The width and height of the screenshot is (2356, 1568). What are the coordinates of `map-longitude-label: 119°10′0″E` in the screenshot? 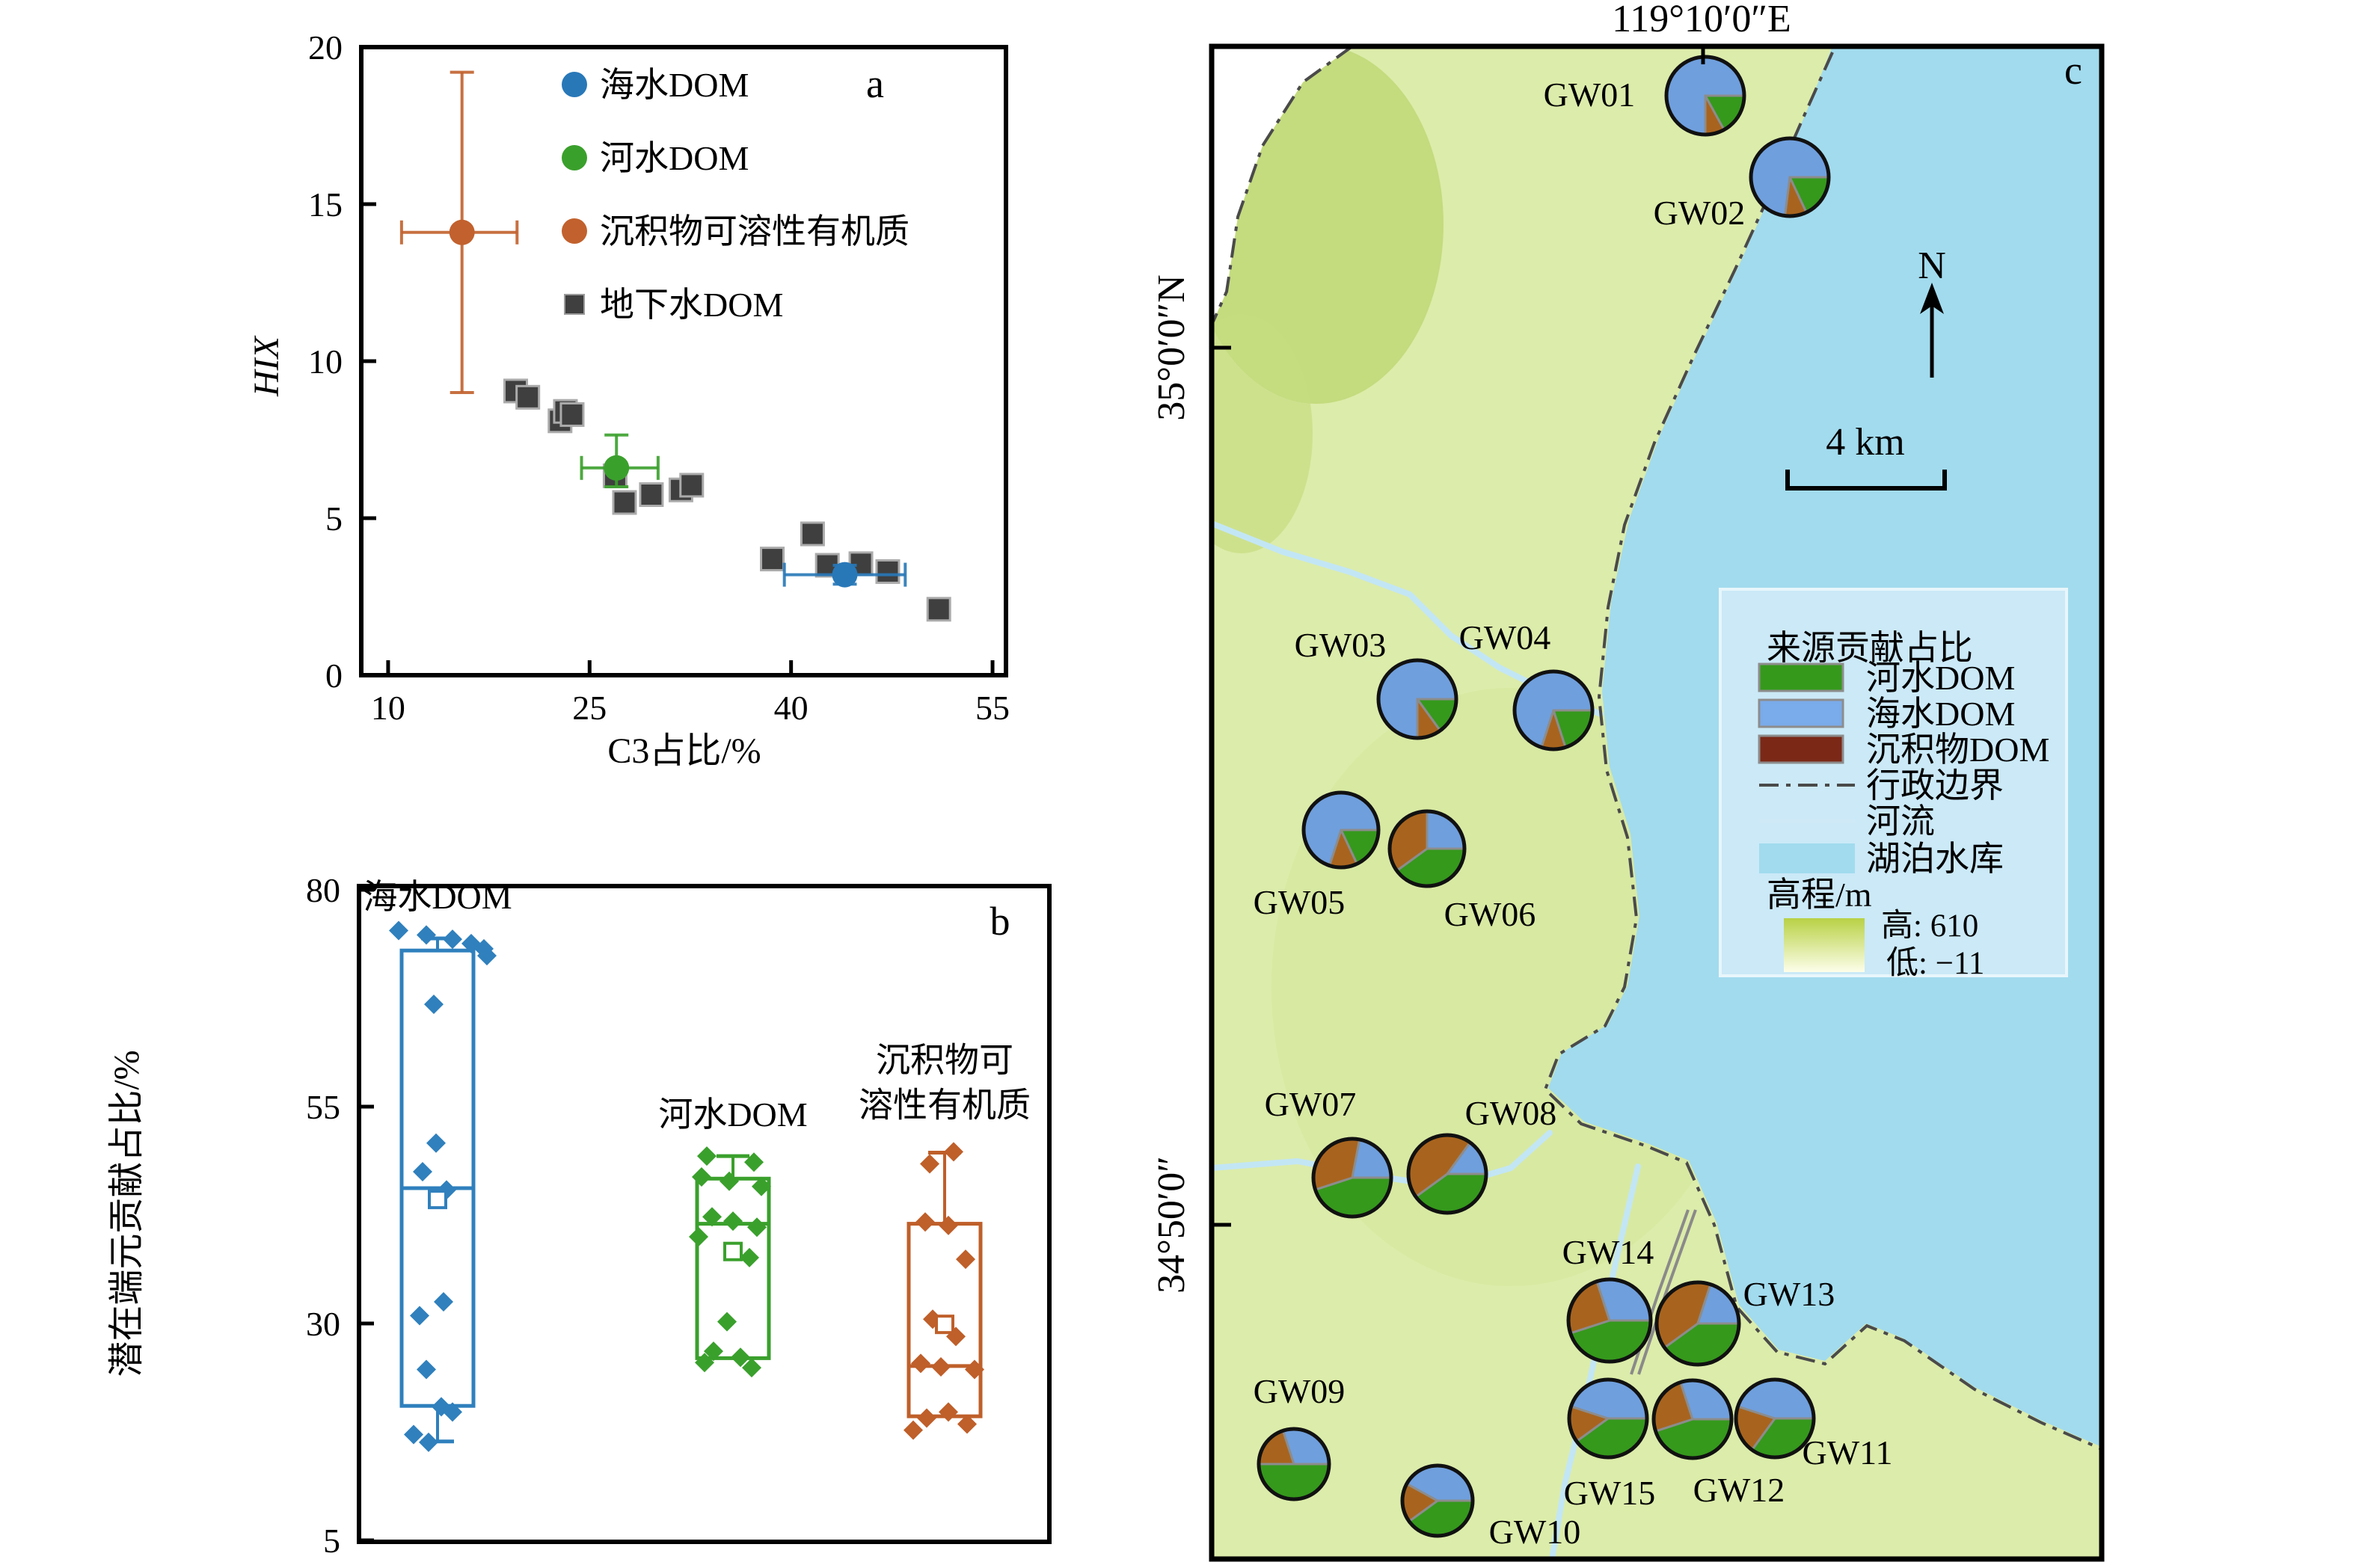 It's located at (1701, 20).